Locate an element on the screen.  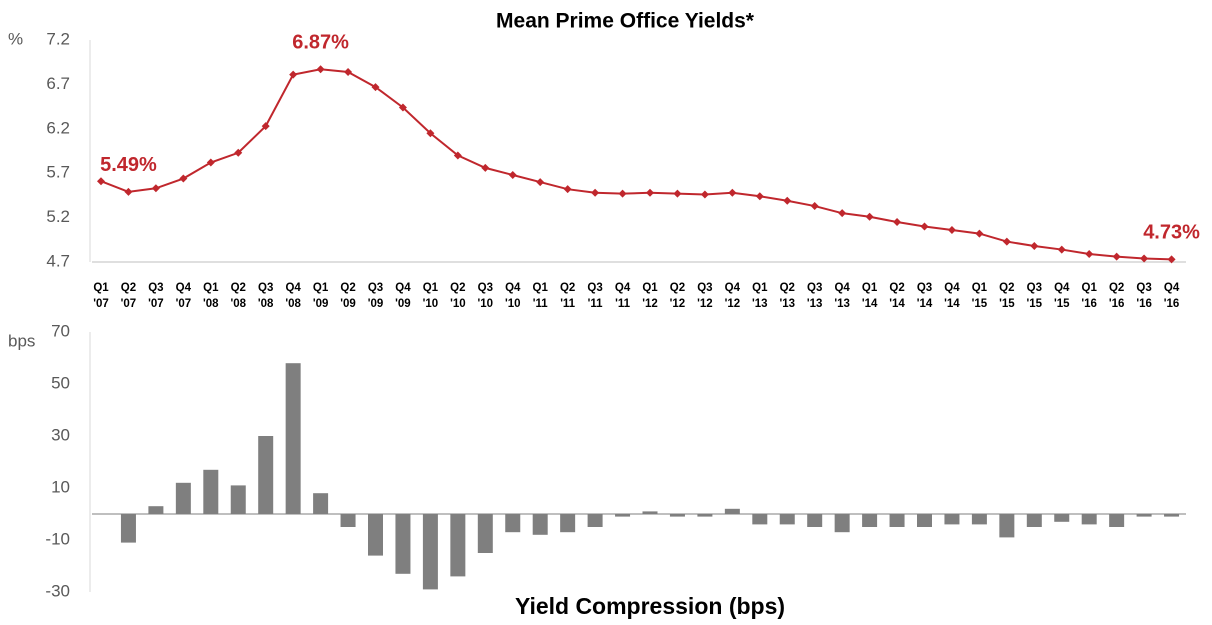
x-tick-label: Q1 '14 is located at coordinates (869, 296).